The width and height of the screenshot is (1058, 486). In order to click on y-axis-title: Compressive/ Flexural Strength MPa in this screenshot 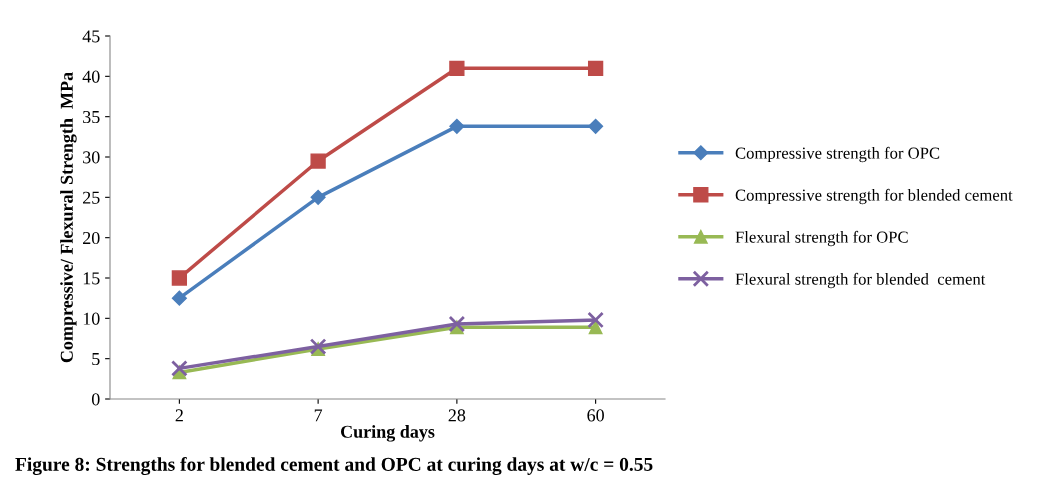, I will do `click(68, 217)`.